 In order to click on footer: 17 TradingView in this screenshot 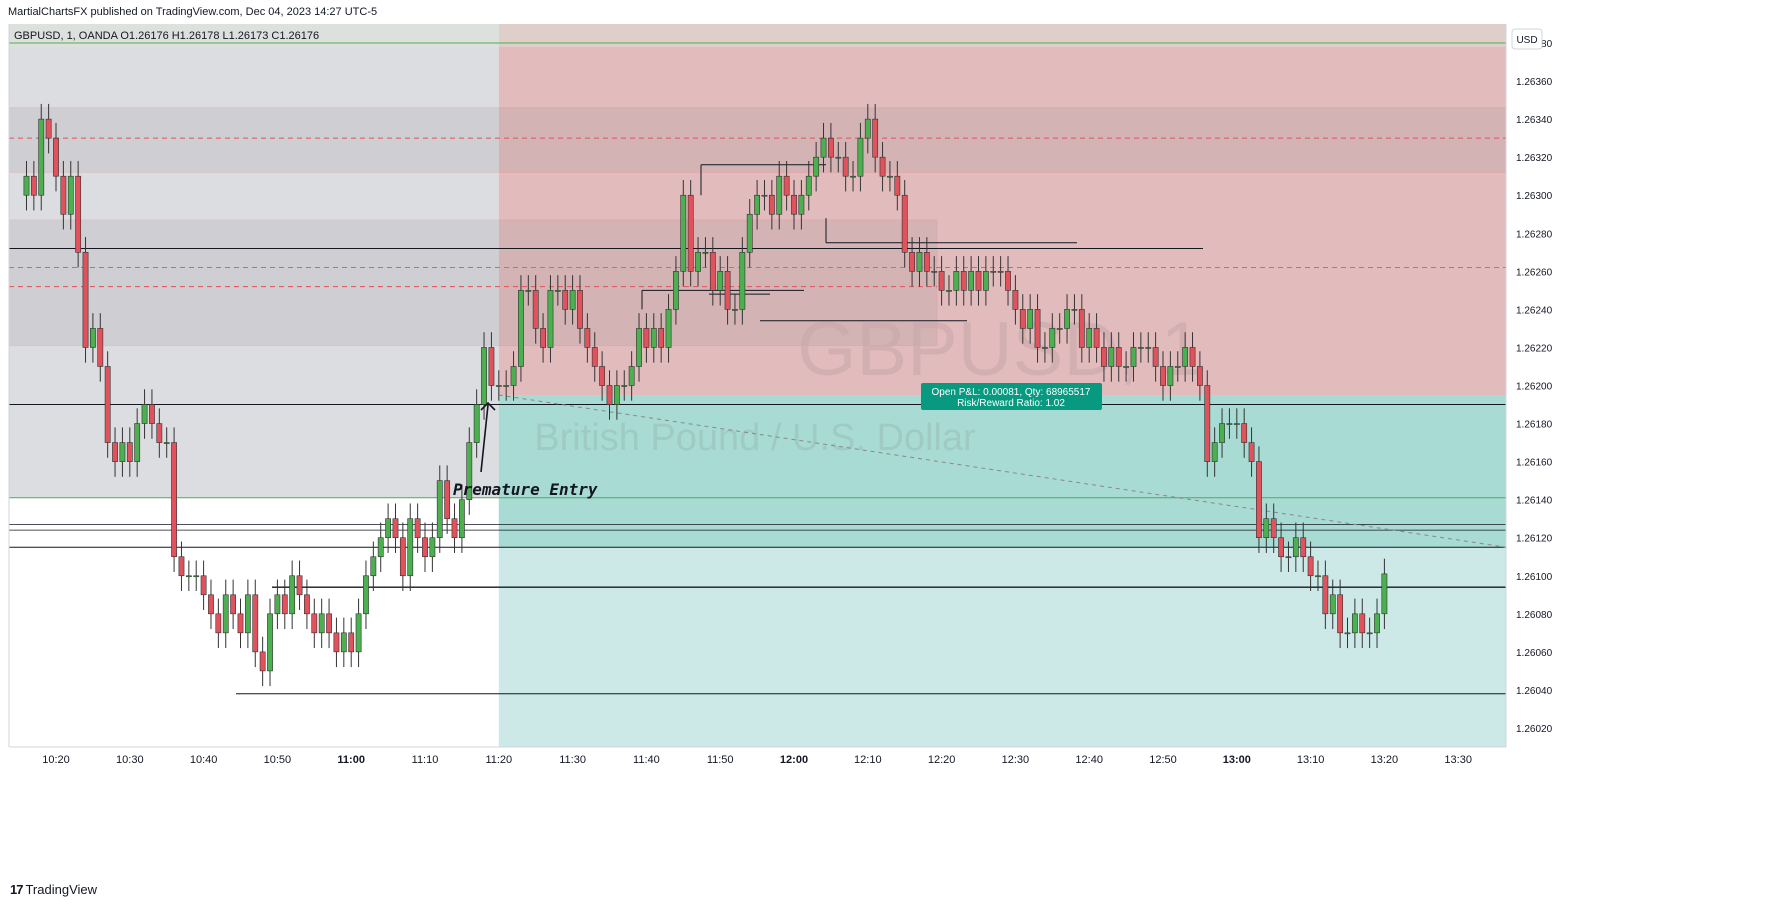, I will do `click(883, 889)`.